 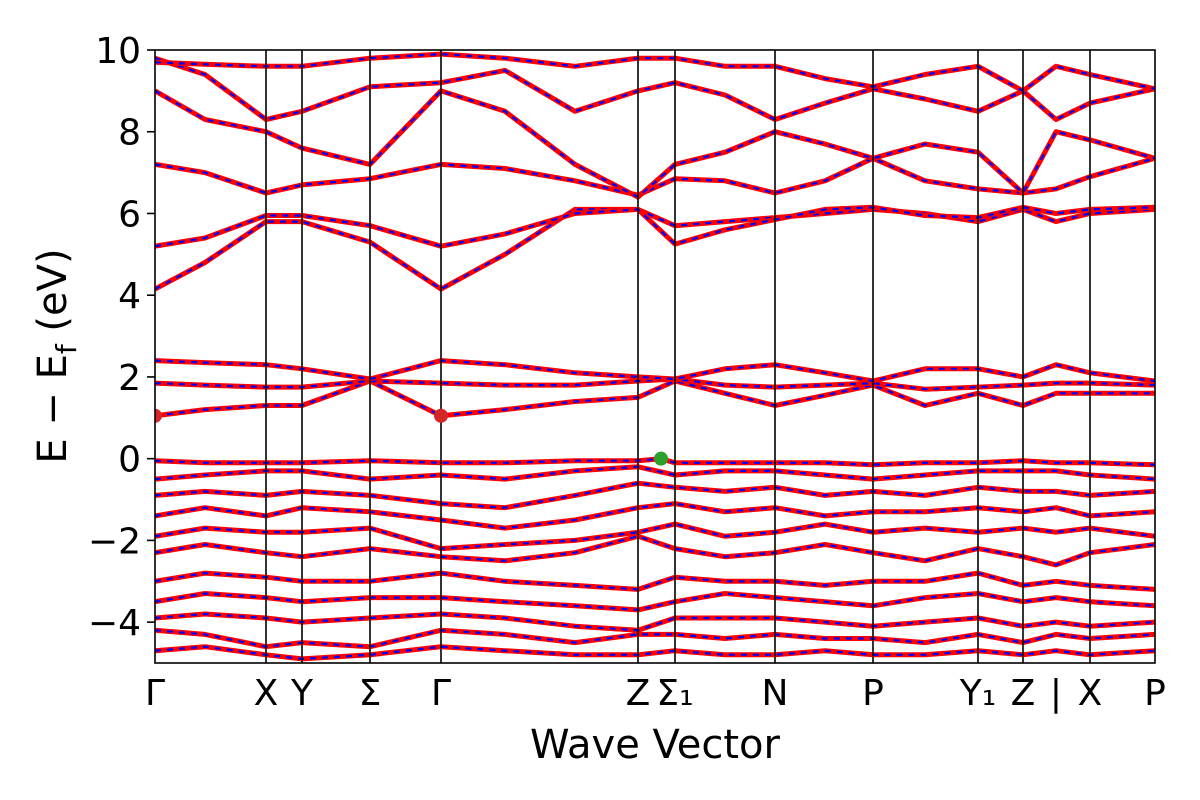 What do you see at coordinates (129, 214) in the screenshot?
I see `y-tick-label: 6` at bounding box center [129, 214].